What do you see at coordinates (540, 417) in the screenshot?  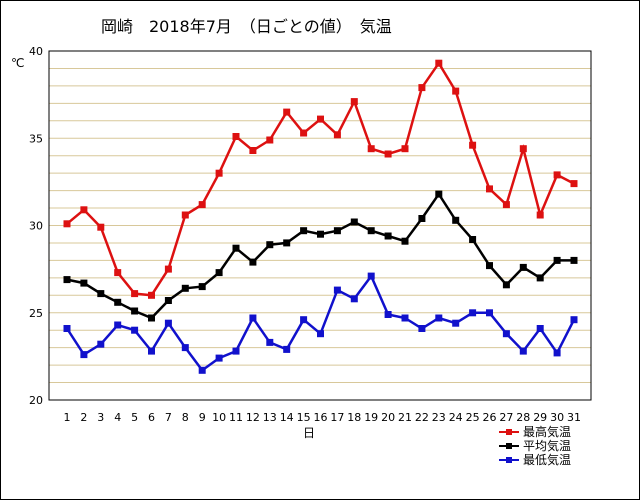 I see `x-tick-label: 29` at bounding box center [540, 417].